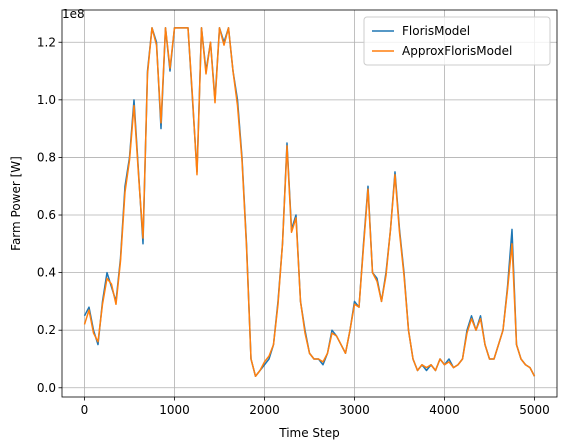 The height and width of the screenshot is (448, 567). Describe the element at coordinates (457, 41) in the screenshot. I see `legend-box` at that location.